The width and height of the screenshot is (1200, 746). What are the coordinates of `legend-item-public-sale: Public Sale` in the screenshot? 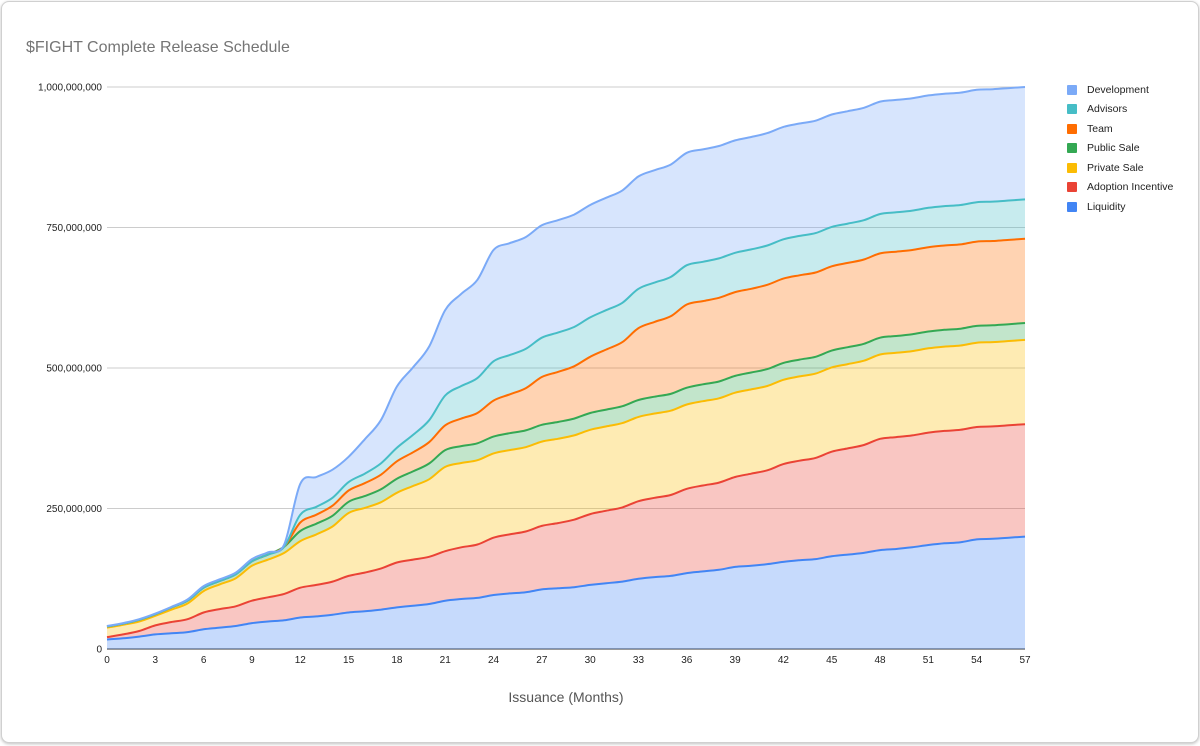 It's located at (1120, 149).